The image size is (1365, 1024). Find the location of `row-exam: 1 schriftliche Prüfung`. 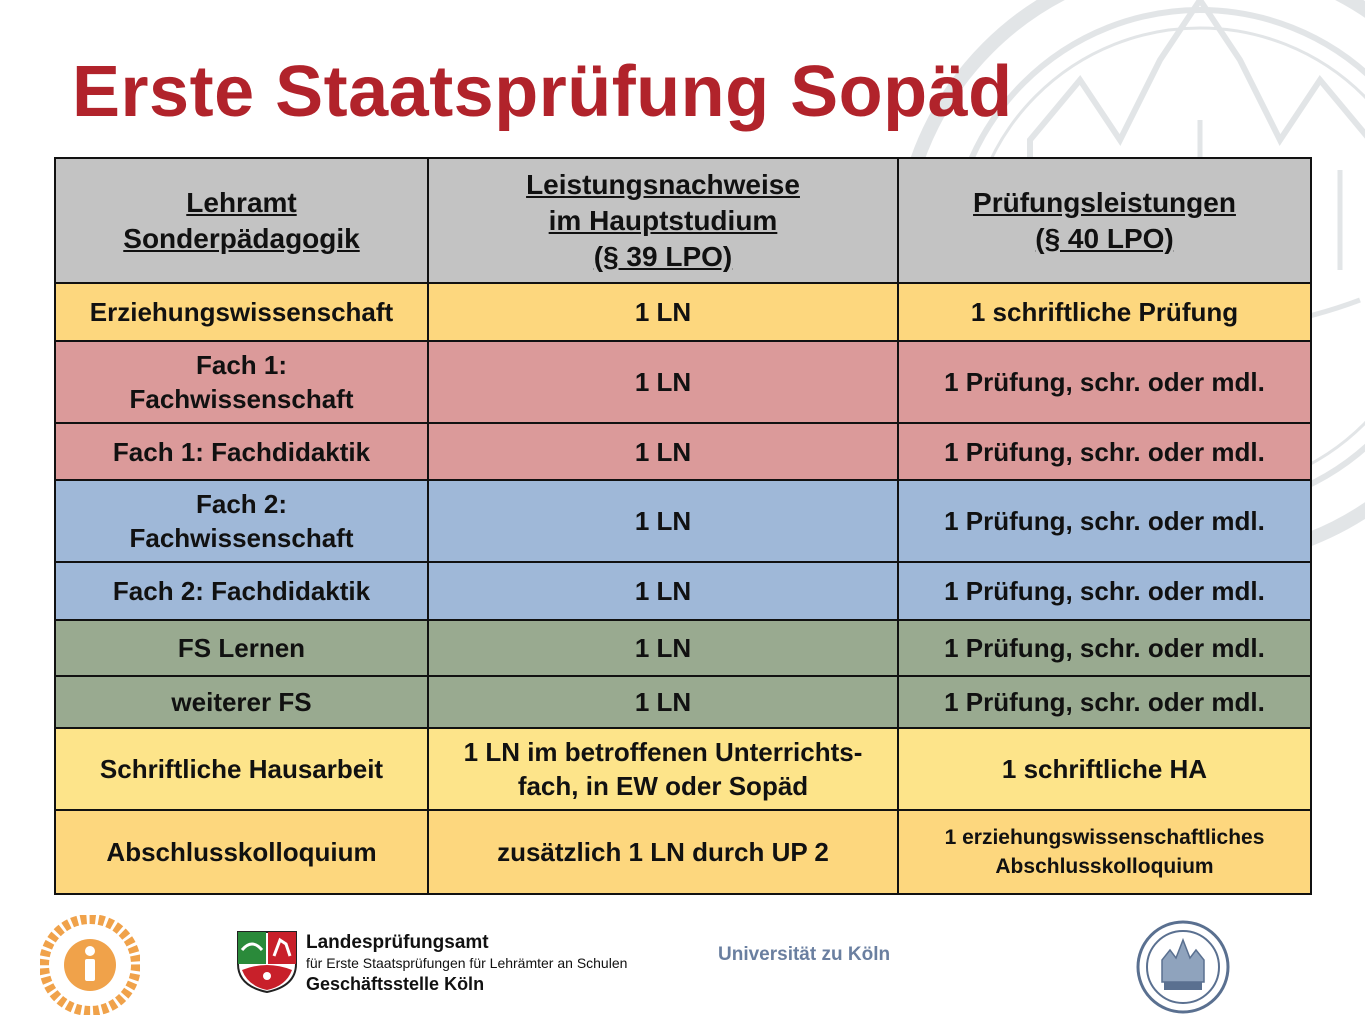

row-exam: 1 schriftliche Prüfung is located at coordinates (1104, 312).